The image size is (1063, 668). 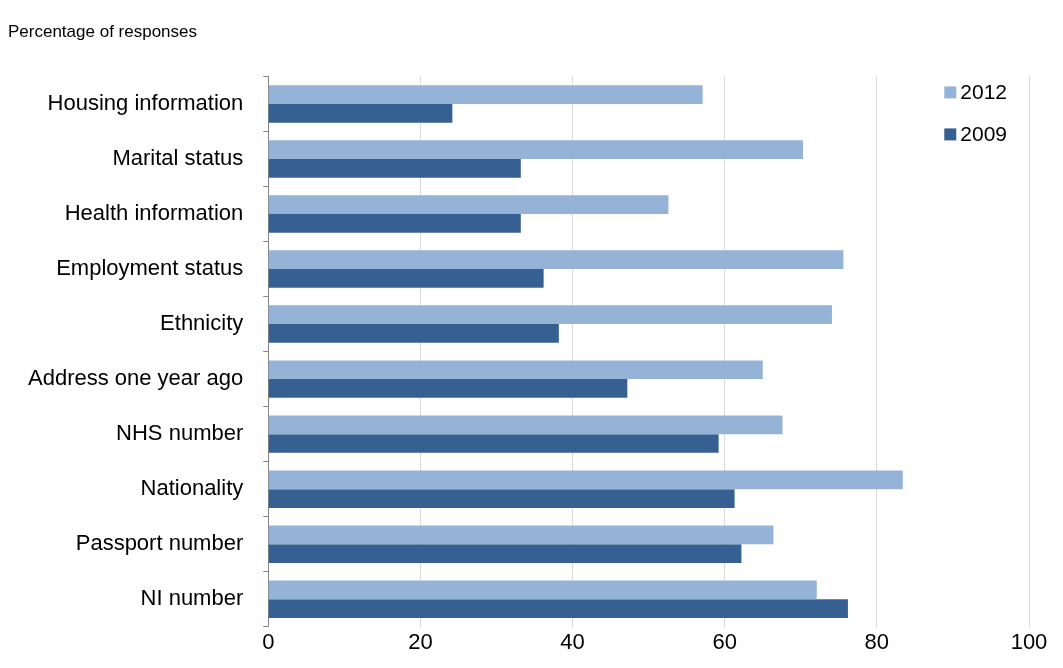 What do you see at coordinates (180, 433) in the screenshot?
I see `y-tick-label: NHS number` at bounding box center [180, 433].